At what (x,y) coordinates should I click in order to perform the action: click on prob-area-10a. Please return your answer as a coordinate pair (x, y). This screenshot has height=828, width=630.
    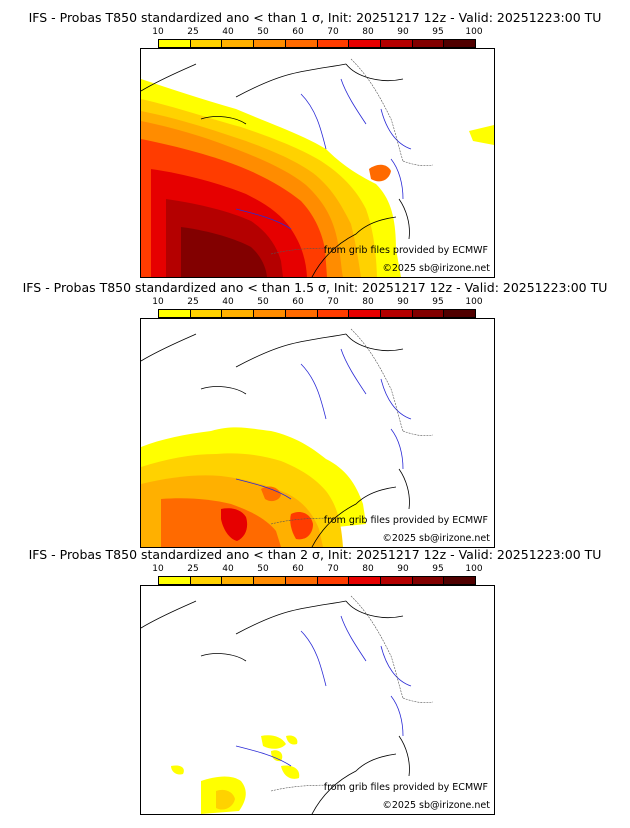
    Looking at the image, I should click on (273, 742).